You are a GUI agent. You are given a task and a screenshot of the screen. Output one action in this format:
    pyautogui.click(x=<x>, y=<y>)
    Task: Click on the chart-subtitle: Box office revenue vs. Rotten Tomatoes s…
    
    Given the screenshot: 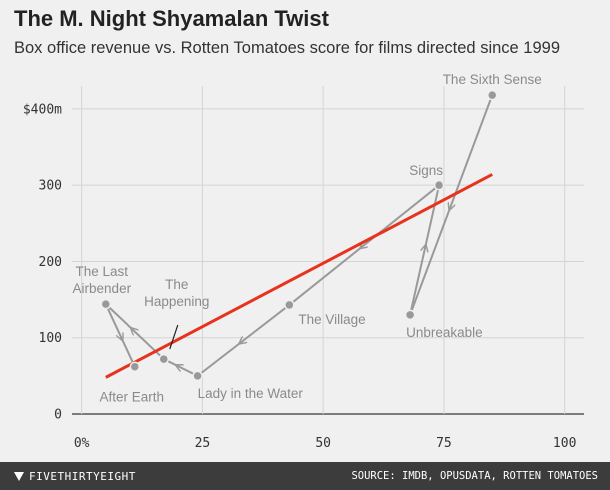 What is the action you would take?
    pyautogui.click(x=287, y=48)
    